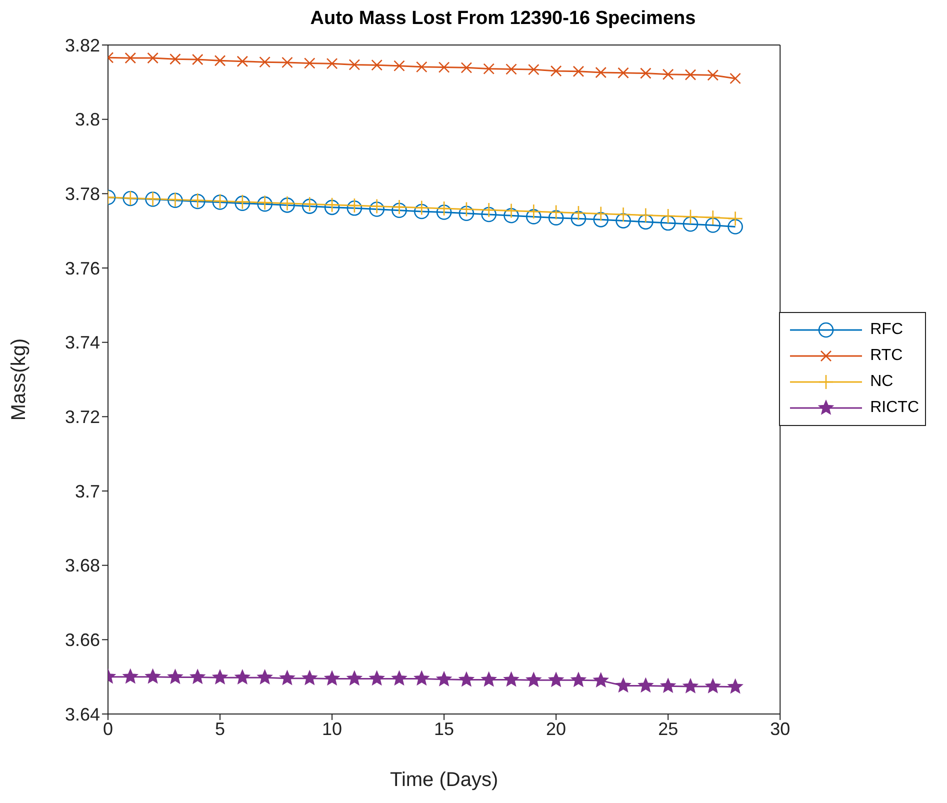  I want to click on x-axis-title: Time (Days), so click(444, 780).